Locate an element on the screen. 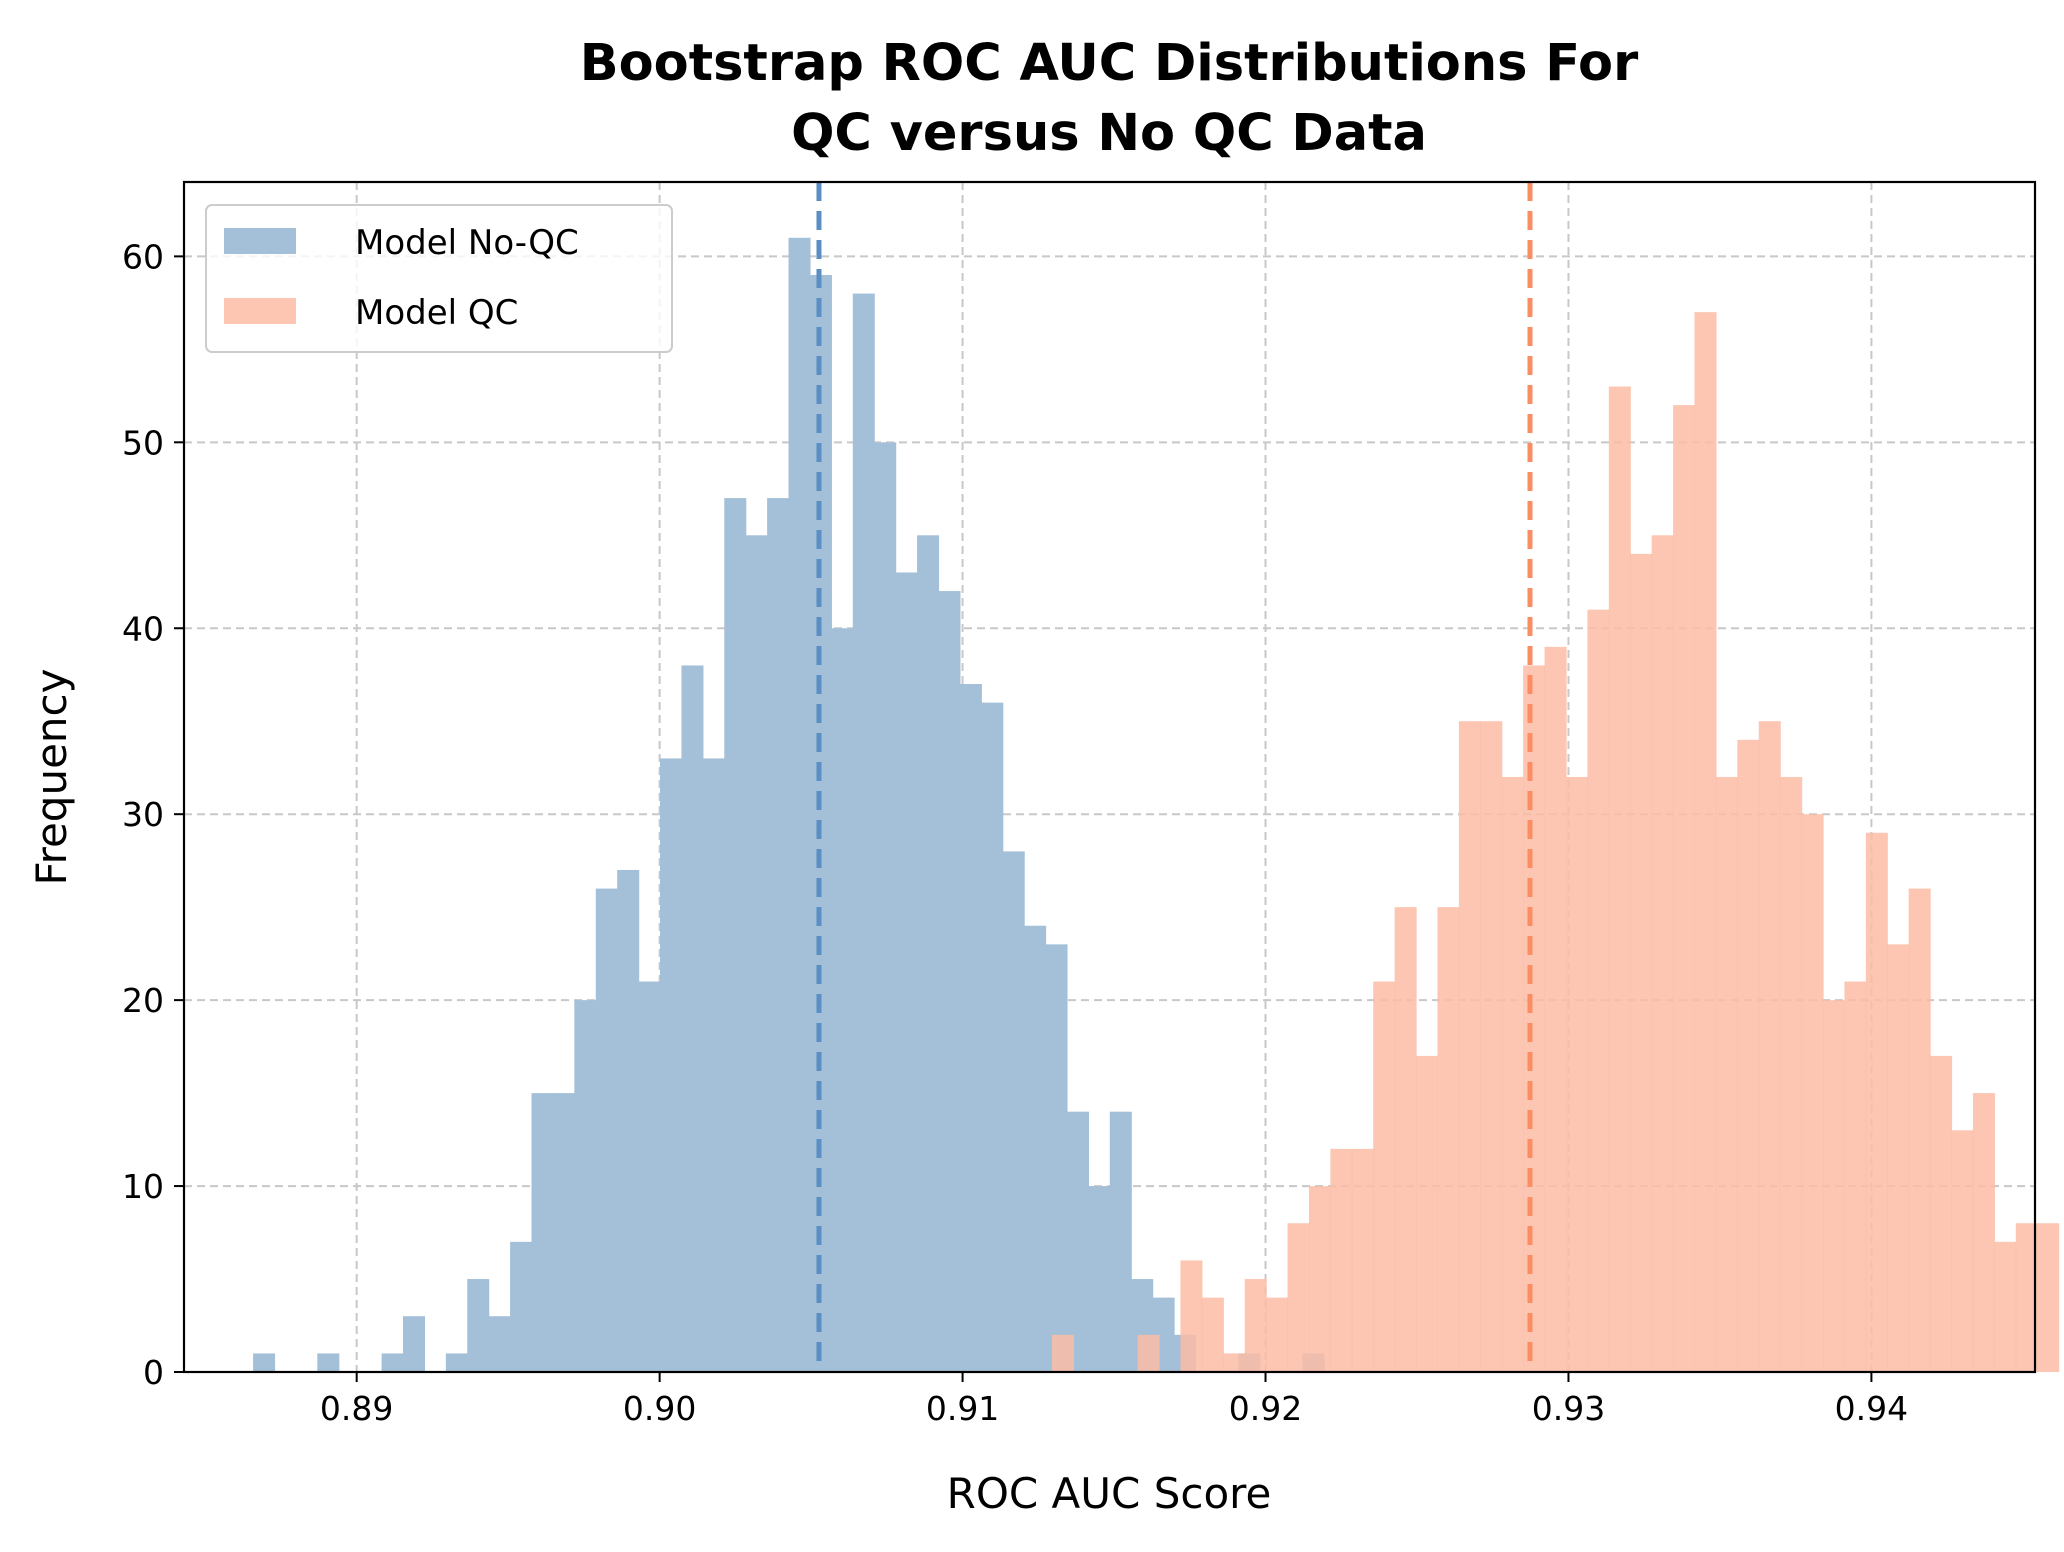 Image resolution: width=2064 pixels, height=1552 pixels. legend-frame is located at coordinates (439, 278).